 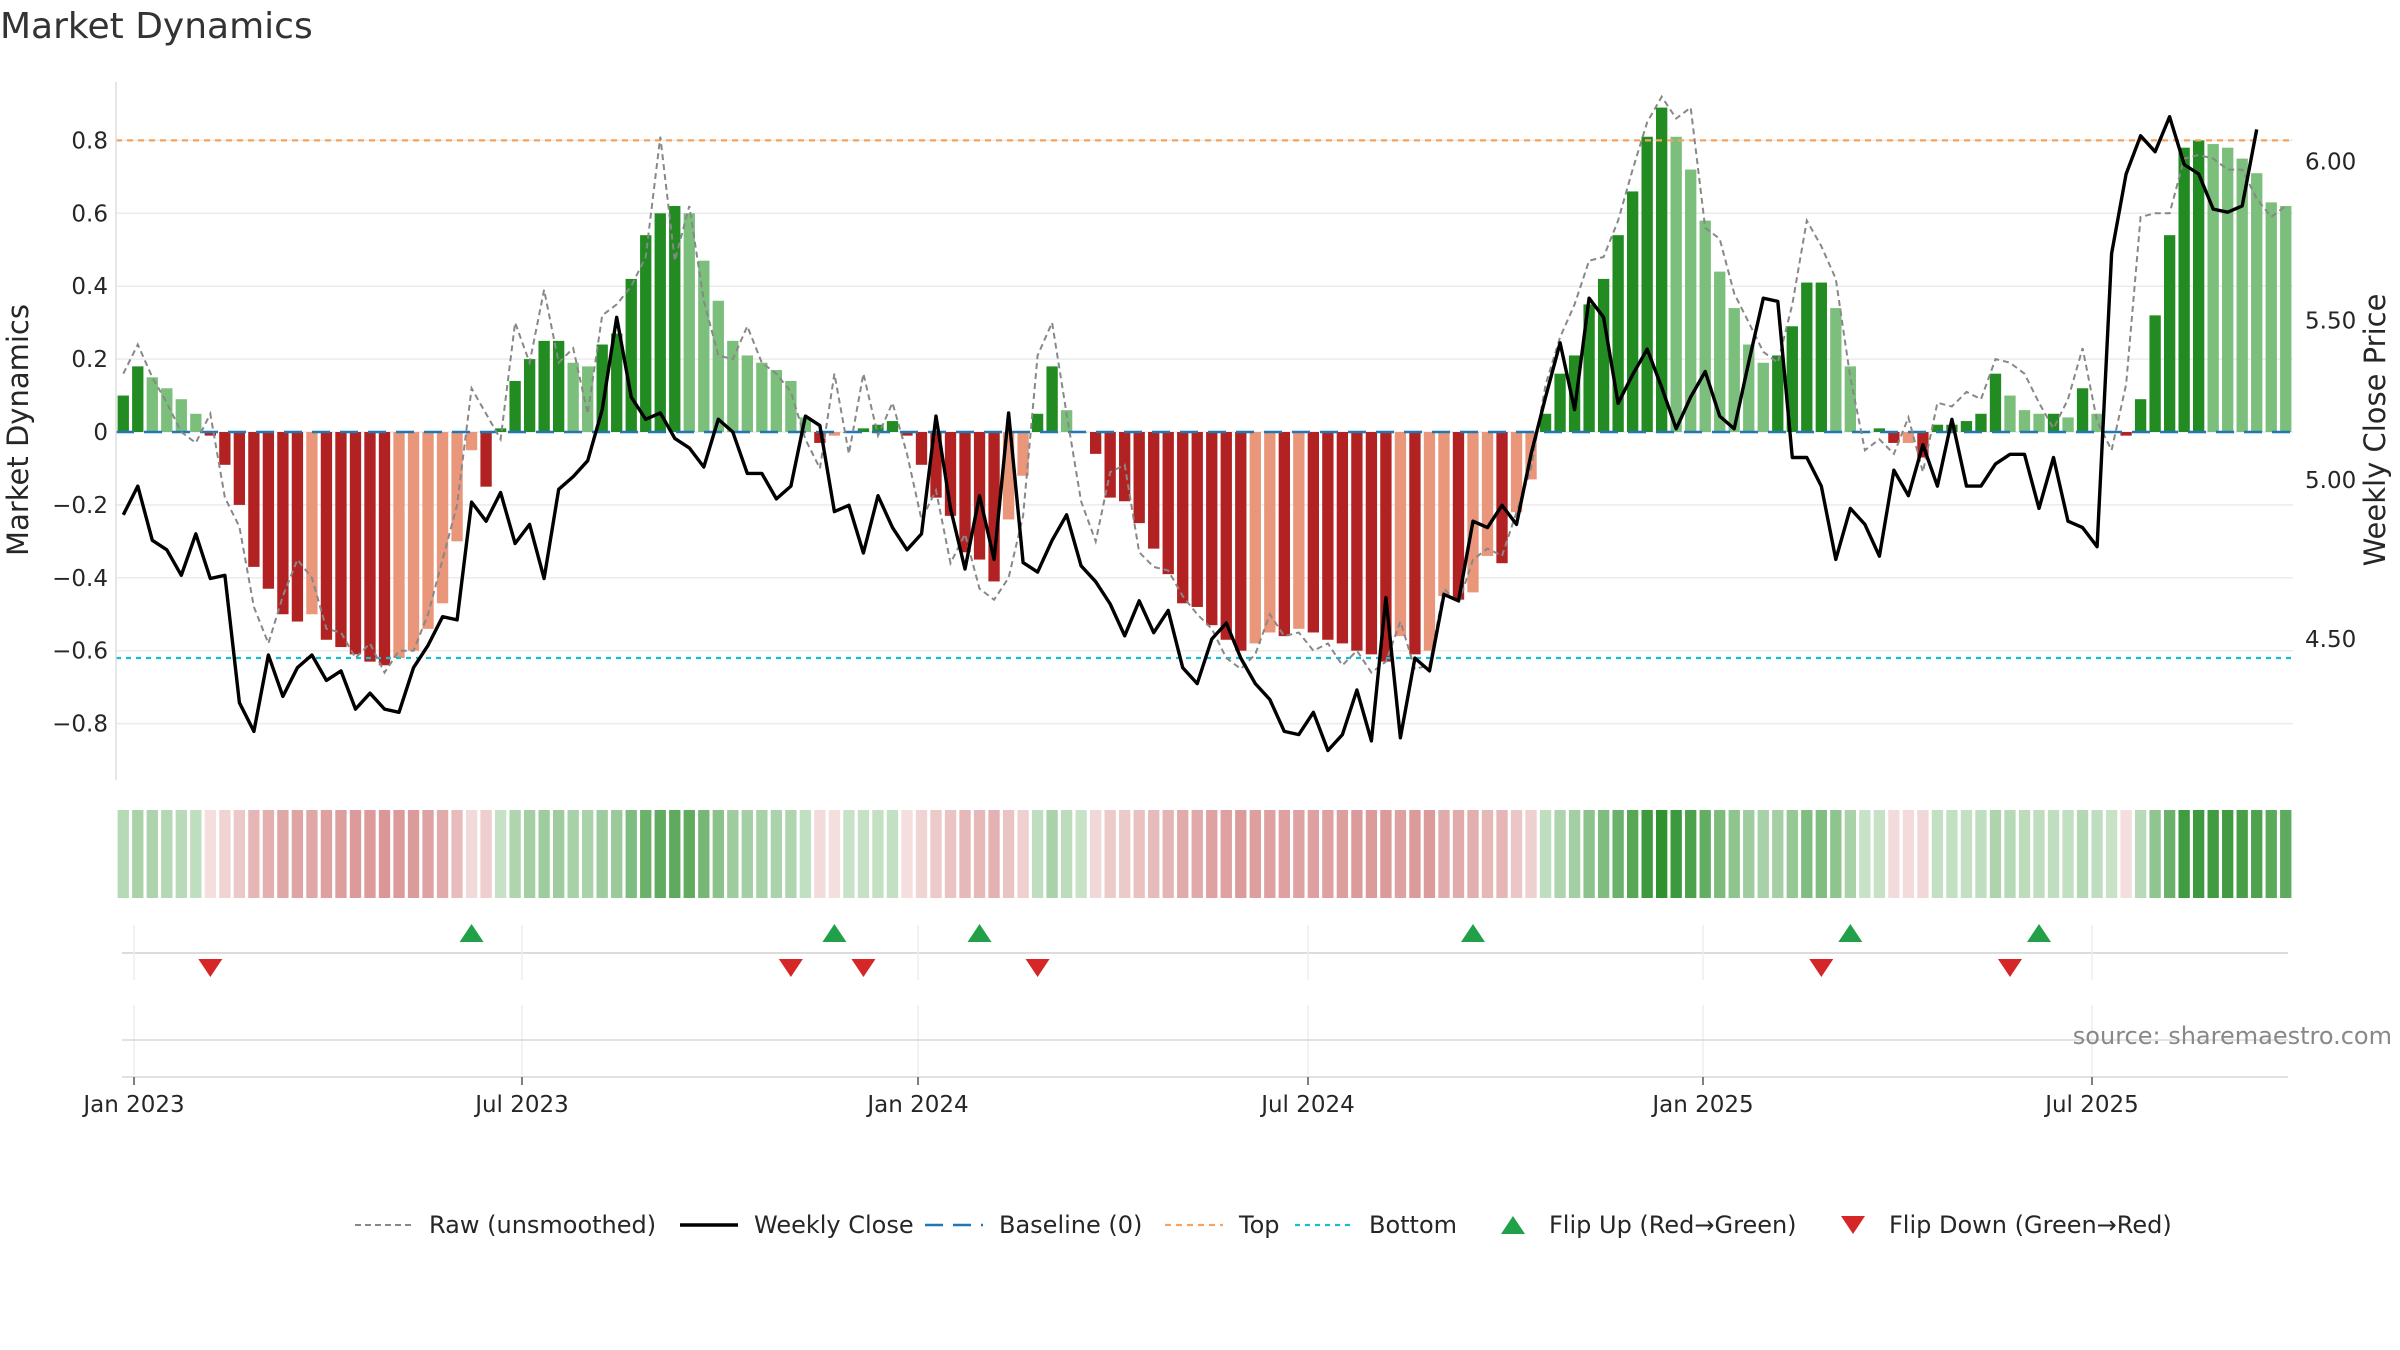 What do you see at coordinates (1205, 952) in the screenshot?
I see `flip-markers-panel` at bounding box center [1205, 952].